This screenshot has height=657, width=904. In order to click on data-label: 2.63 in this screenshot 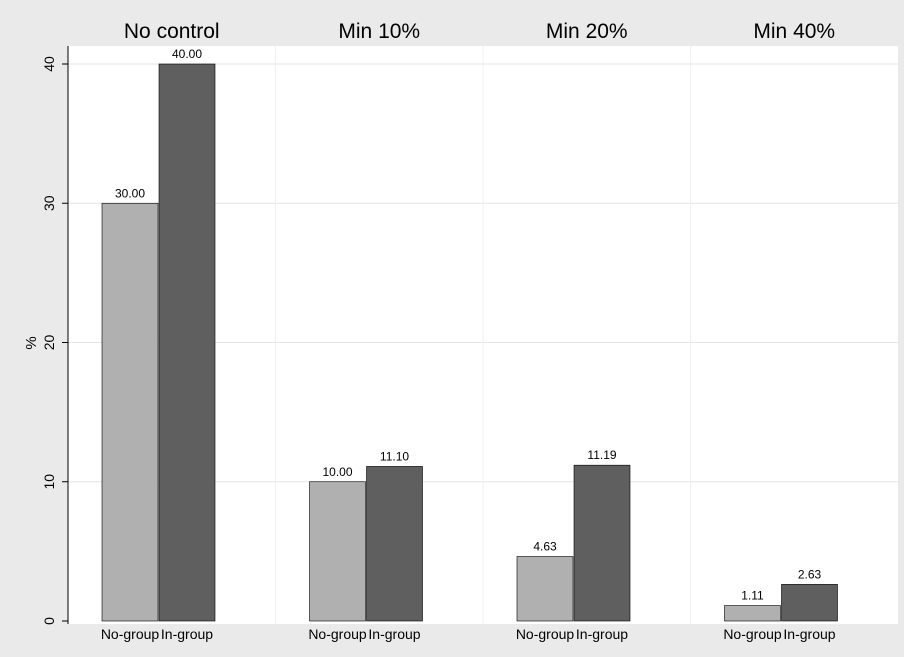, I will do `click(810, 574)`.